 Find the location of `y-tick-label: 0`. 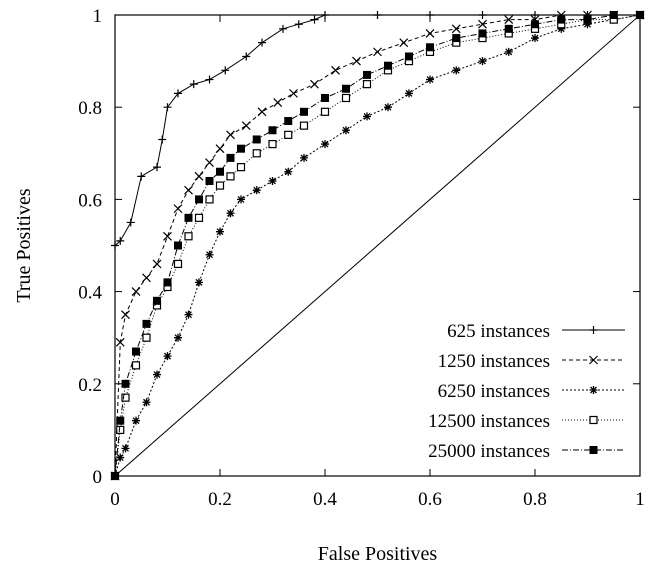

y-tick-label: 0 is located at coordinates (98, 477).